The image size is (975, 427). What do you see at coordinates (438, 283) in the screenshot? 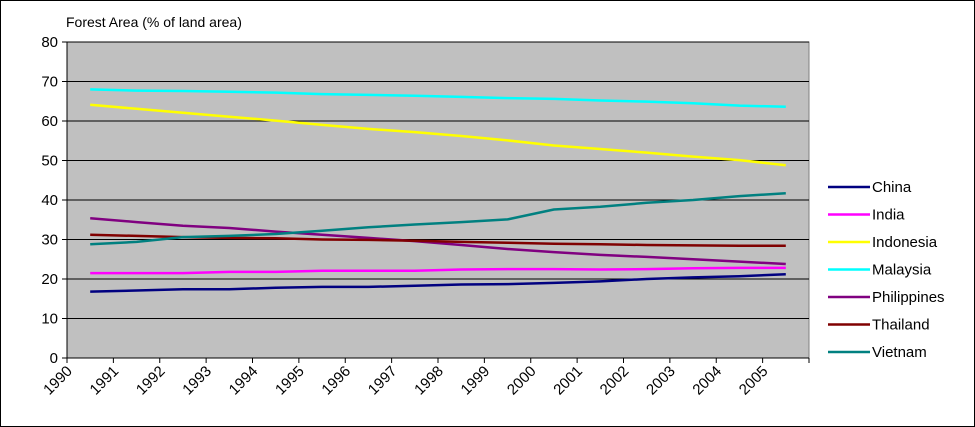
I see `series-line-china` at bounding box center [438, 283].